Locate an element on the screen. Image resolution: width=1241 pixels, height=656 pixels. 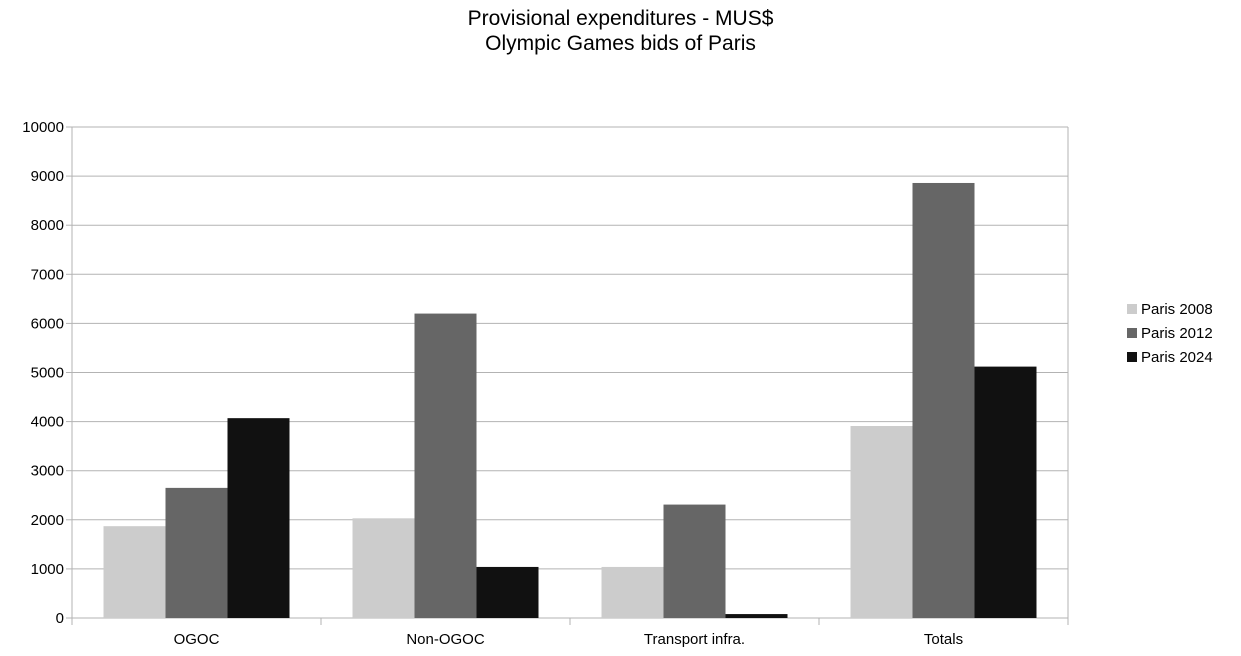
legend-label: Paris 2024 is located at coordinates (1177, 357).